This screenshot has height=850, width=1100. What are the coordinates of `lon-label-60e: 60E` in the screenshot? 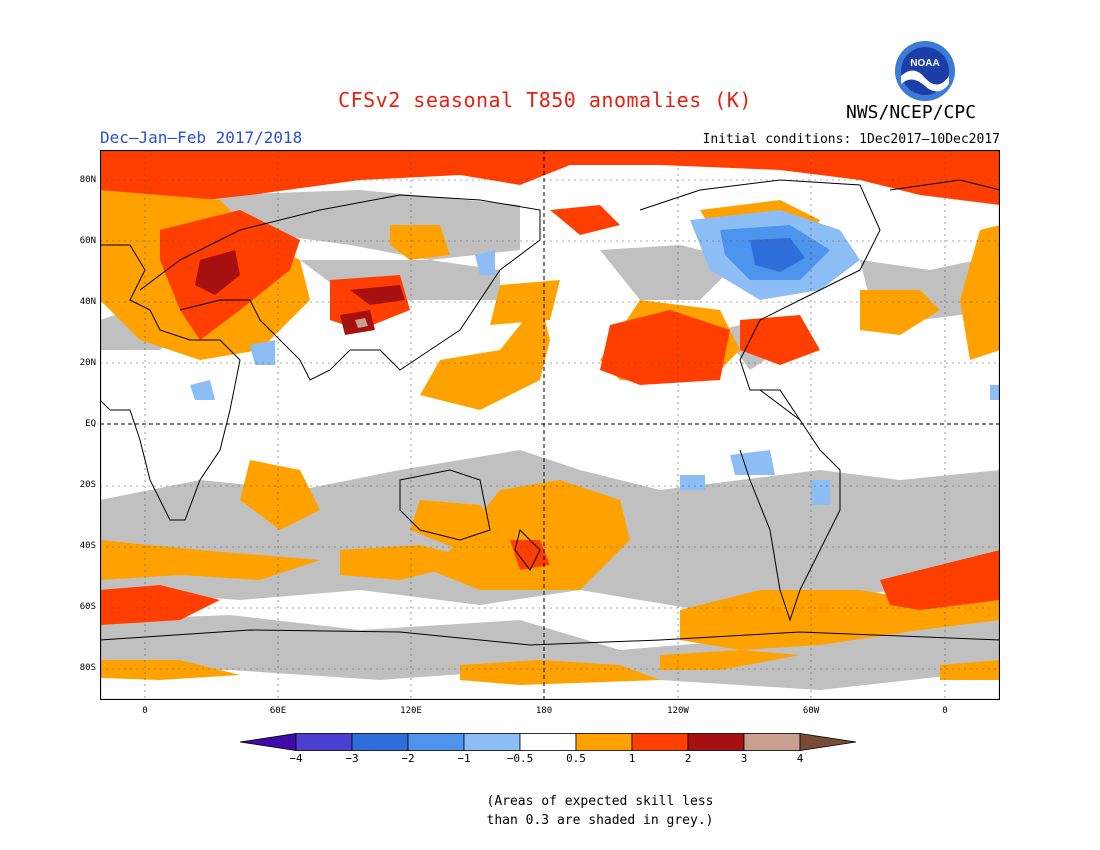 It's located at (278, 711).